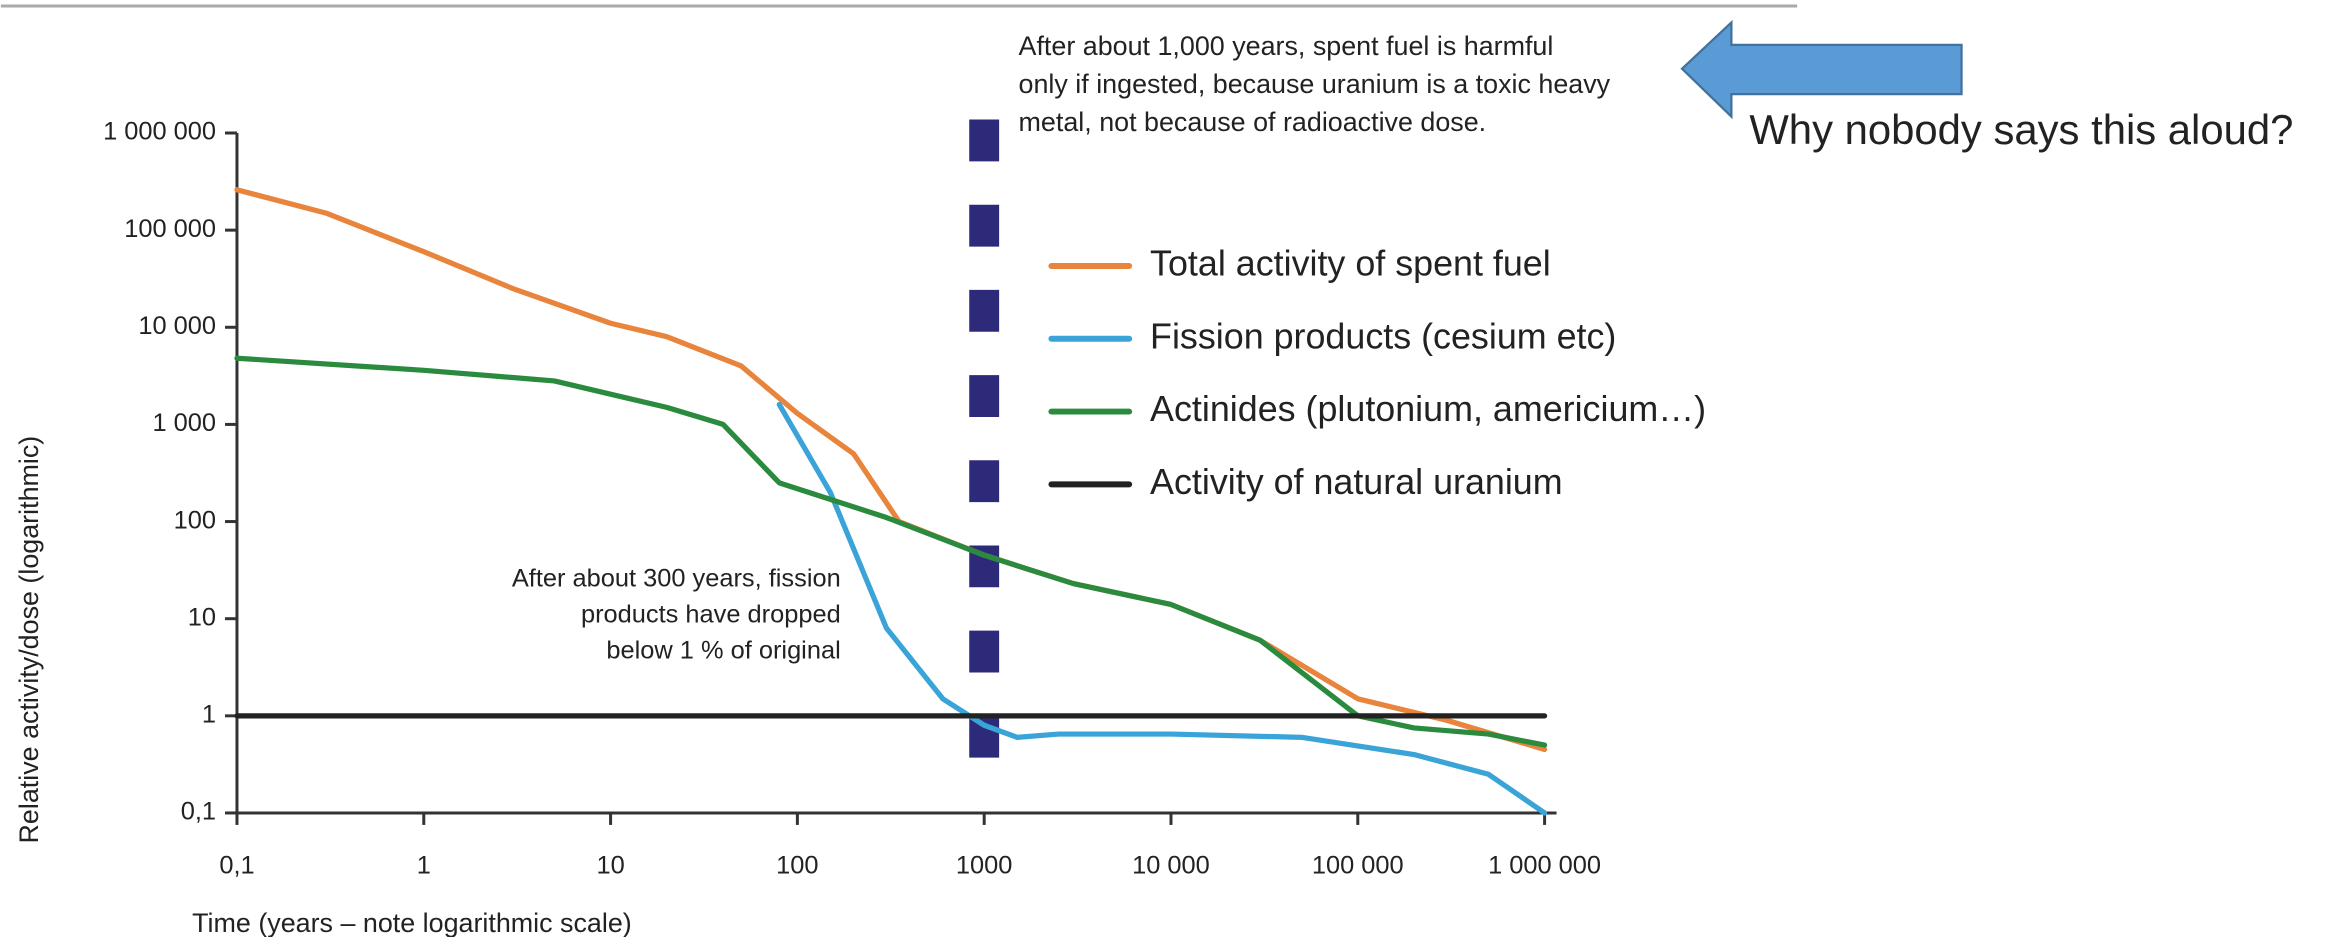 The height and width of the screenshot is (937, 2333). What do you see at coordinates (424, 865) in the screenshot?
I see `x-tick-label: 1` at bounding box center [424, 865].